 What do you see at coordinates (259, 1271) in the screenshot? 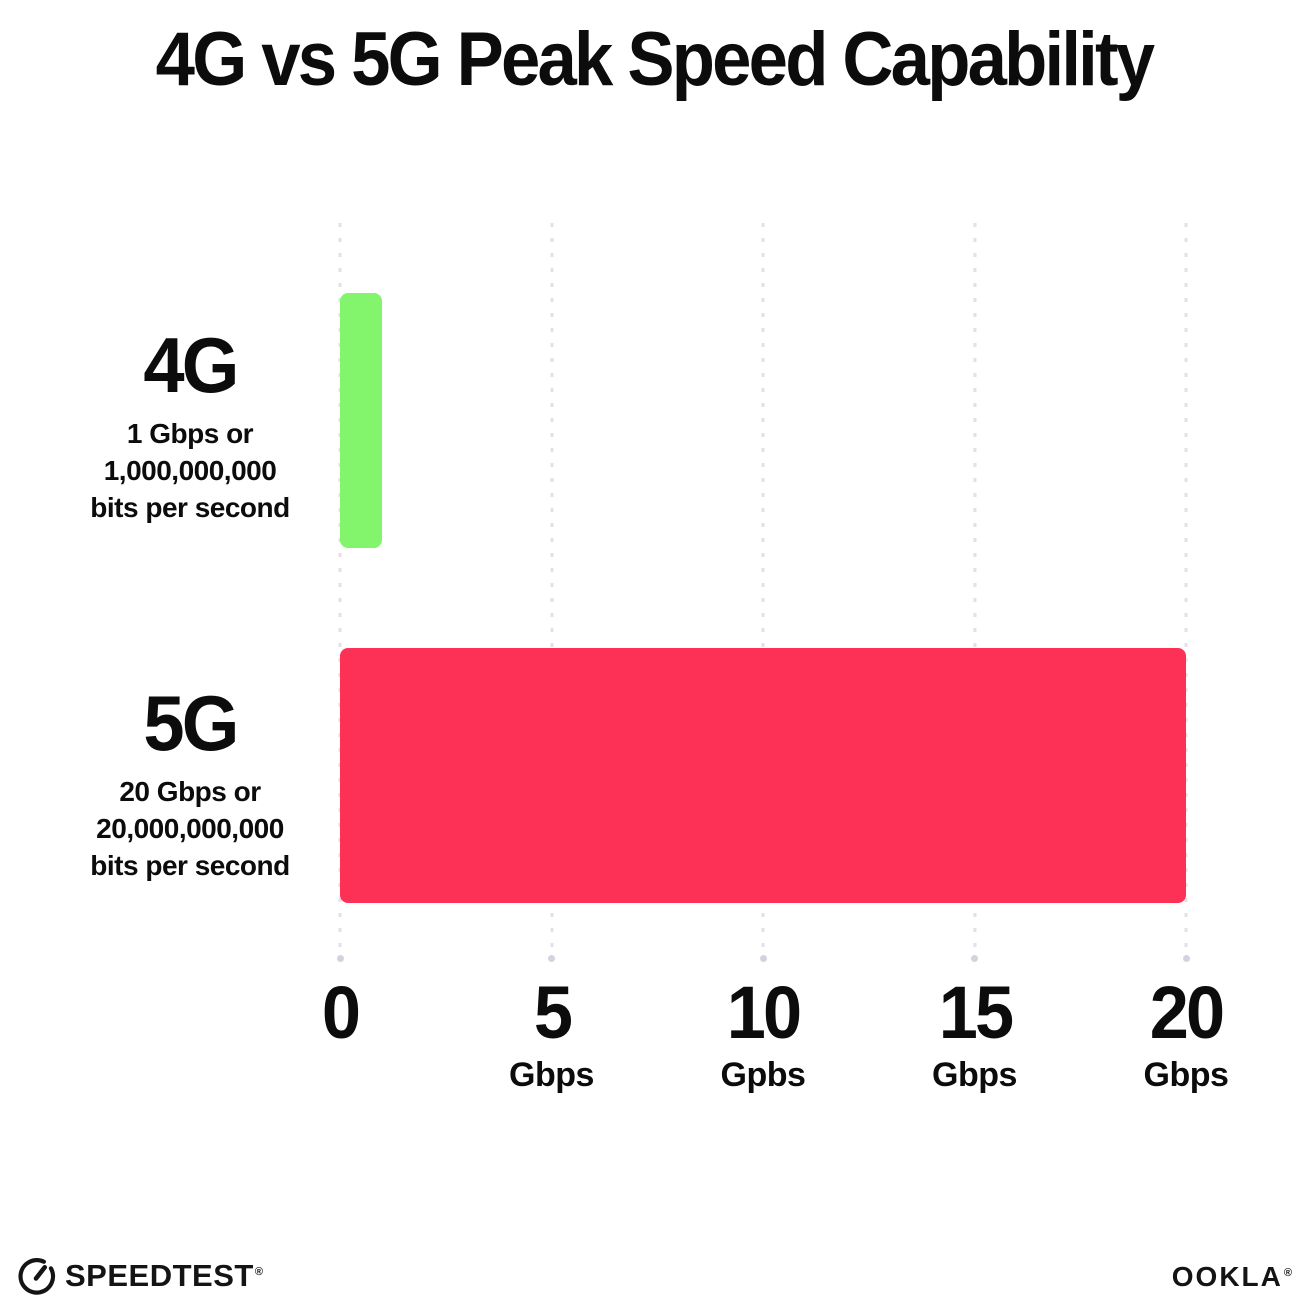
I see `speedtest-trademark: ®` at bounding box center [259, 1271].